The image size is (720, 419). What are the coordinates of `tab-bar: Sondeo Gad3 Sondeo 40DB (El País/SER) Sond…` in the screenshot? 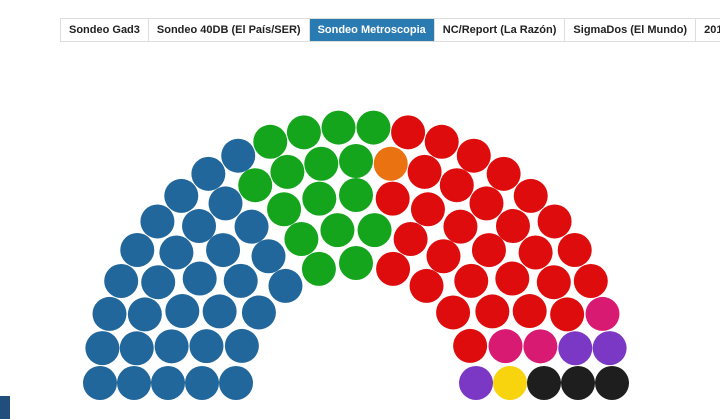 It's located at (390, 30).